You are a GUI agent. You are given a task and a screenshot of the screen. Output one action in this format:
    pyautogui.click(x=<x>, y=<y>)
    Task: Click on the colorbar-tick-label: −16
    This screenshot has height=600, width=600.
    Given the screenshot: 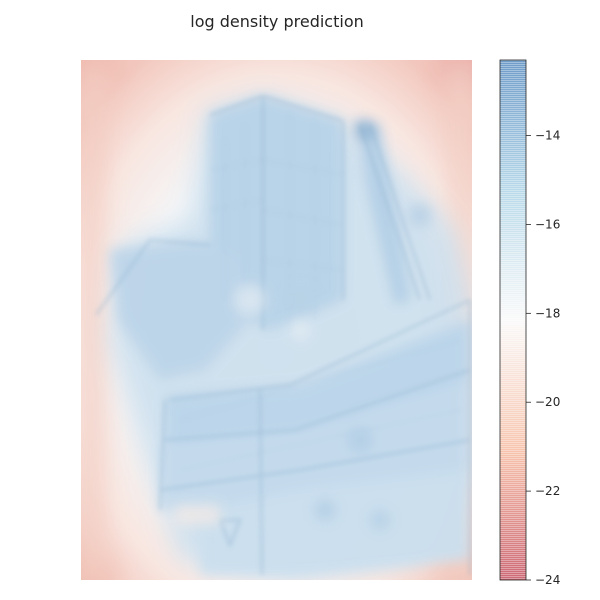 What is the action you would take?
    pyautogui.click(x=547, y=224)
    